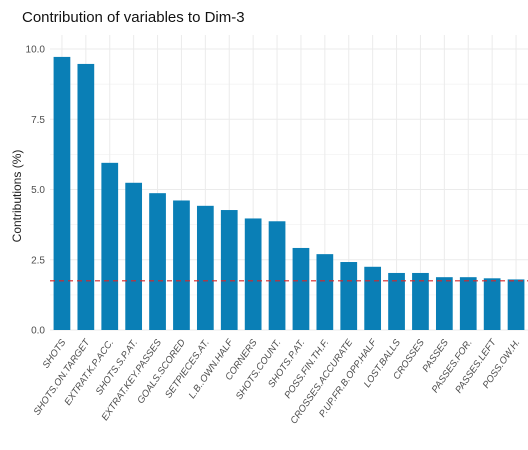 This screenshot has height=450, width=528. What do you see at coordinates (396, 301) in the screenshot?
I see `bar-lost-balls` at bounding box center [396, 301].